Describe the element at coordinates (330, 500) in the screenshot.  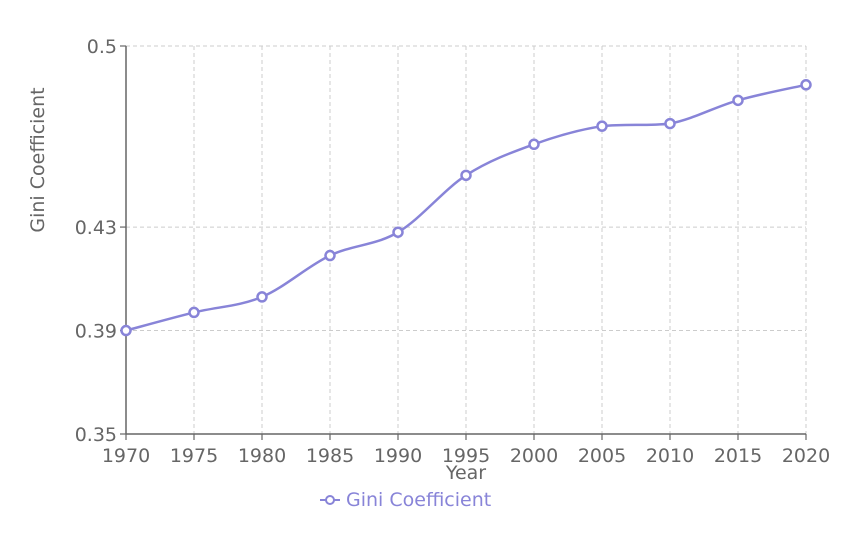
I see `legend-marker-icon` at that location.